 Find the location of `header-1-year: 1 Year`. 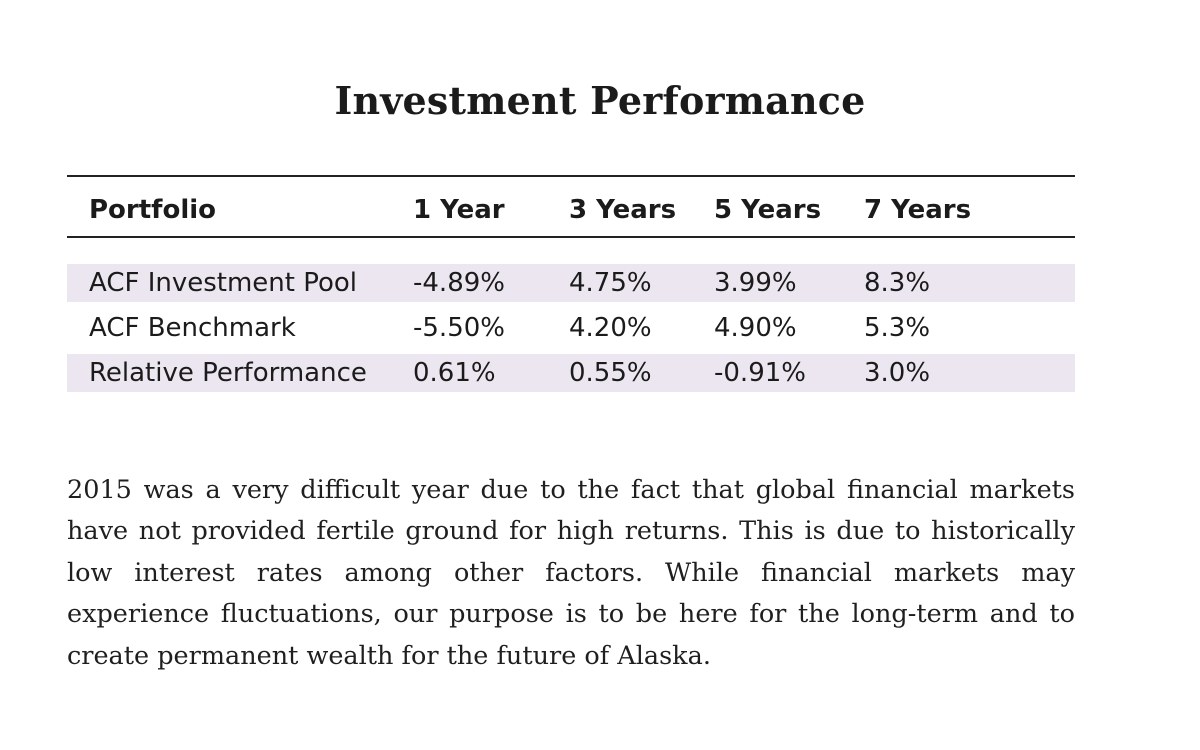

header-1-year: 1 Year is located at coordinates (459, 210).